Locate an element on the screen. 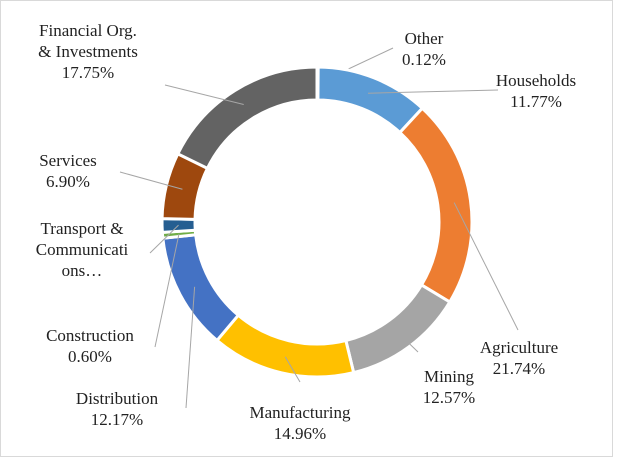  value-label: 14.96% is located at coordinates (300, 433).